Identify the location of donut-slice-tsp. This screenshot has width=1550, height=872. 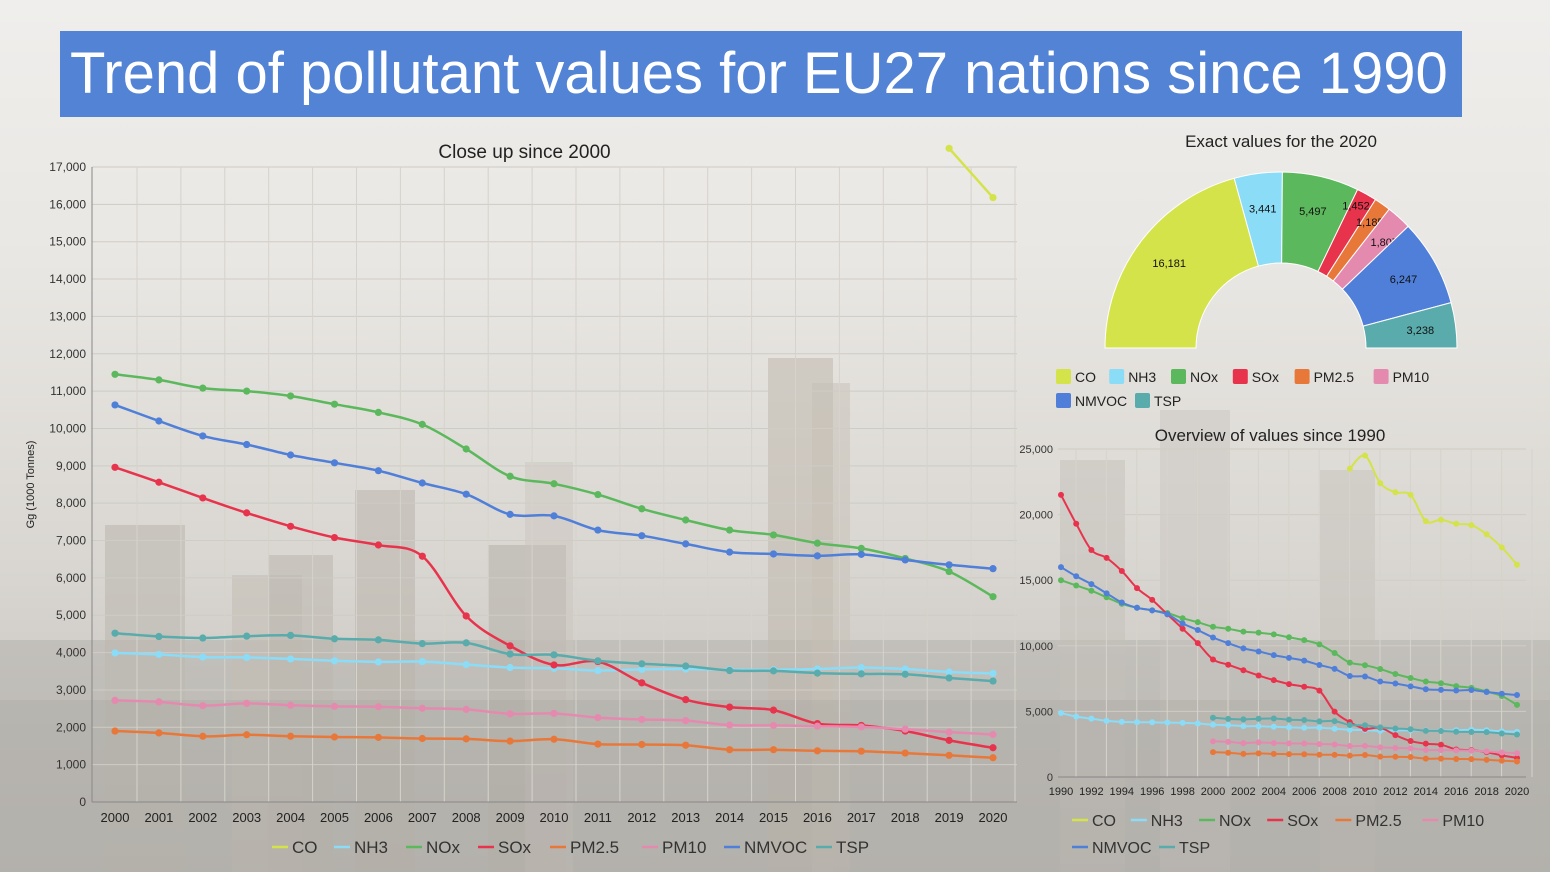
(1410, 325).